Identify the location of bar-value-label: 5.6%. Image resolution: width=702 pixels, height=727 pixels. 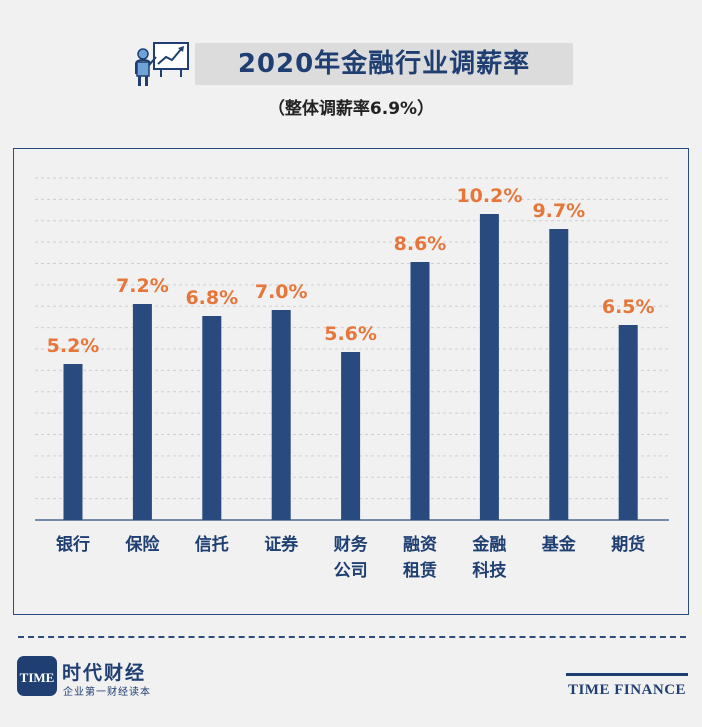
(350, 334).